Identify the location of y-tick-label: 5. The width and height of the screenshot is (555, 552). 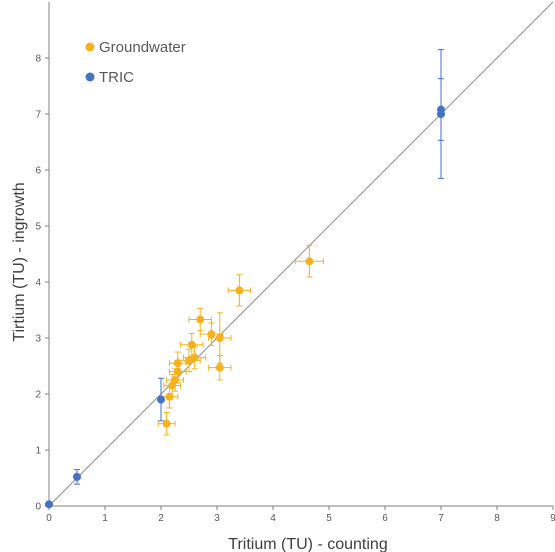
(38, 227).